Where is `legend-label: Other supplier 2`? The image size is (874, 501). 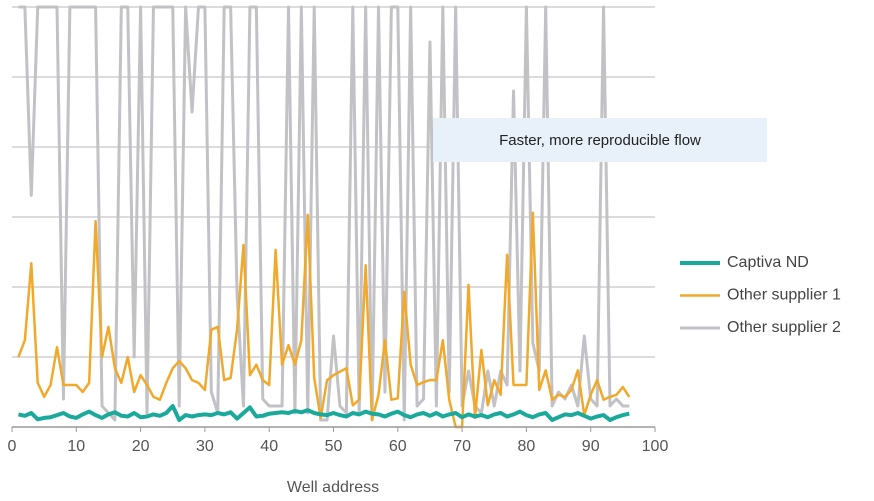
legend-label: Other supplier 2 is located at coordinates (784, 327).